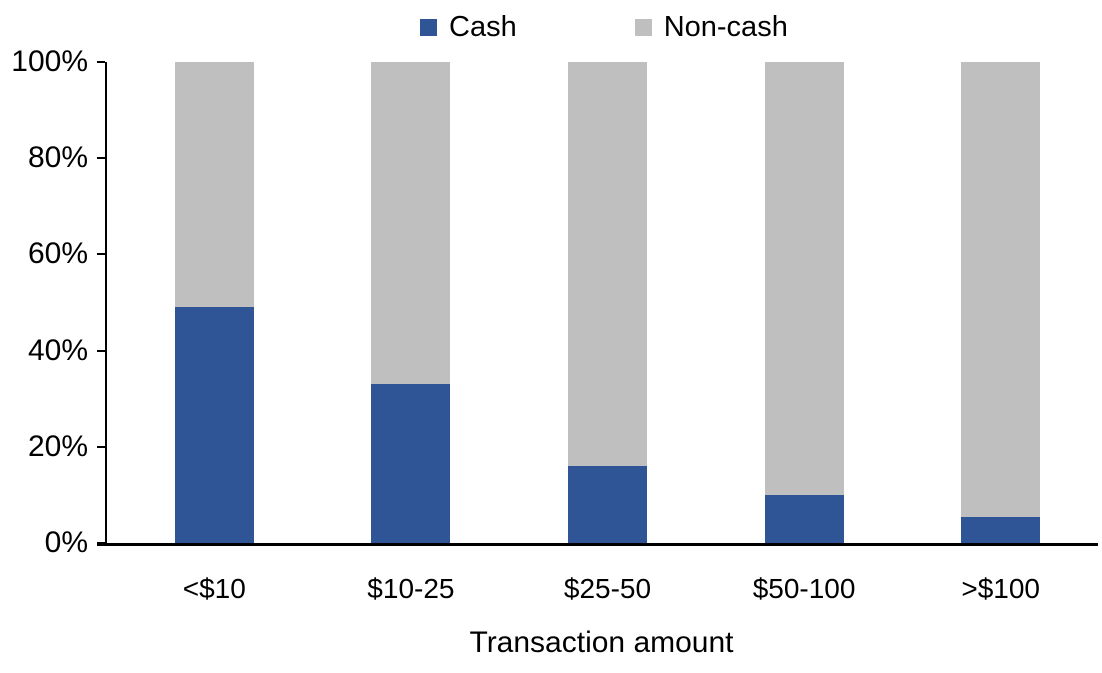  What do you see at coordinates (428, 27) in the screenshot?
I see `cash-swatch-icon` at bounding box center [428, 27].